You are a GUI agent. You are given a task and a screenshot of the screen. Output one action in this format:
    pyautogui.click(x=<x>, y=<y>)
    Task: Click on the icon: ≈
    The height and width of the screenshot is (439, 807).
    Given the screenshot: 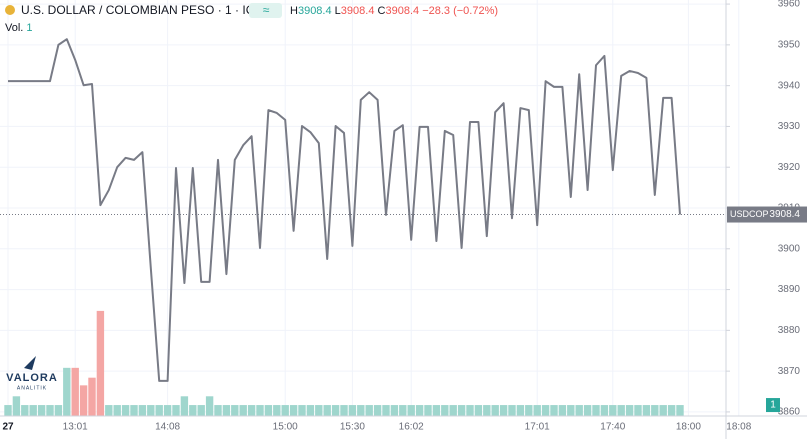 What is the action you would take?
    pyautogui.click(x=266, y=10)
    